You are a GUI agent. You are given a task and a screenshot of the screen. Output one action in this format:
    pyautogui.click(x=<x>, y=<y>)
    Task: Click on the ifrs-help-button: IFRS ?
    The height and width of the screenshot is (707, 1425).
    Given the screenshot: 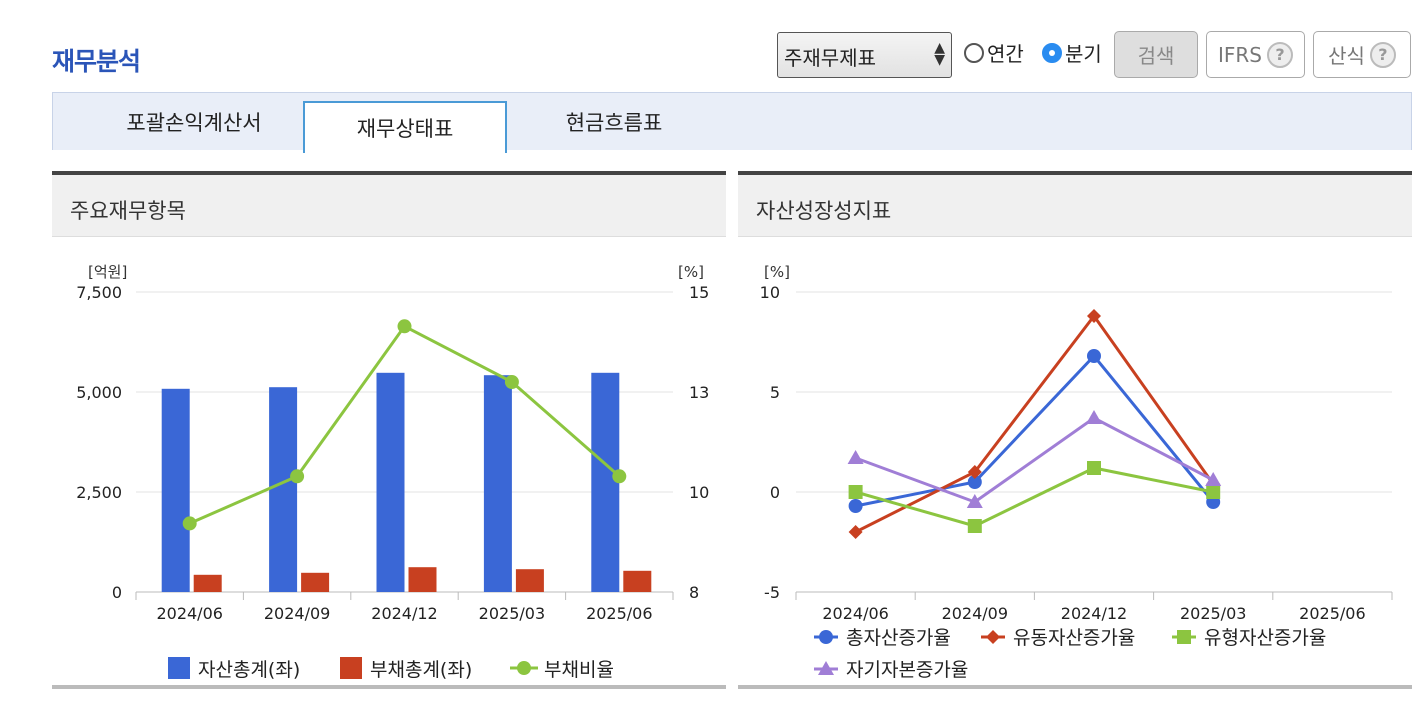 What is the action you would take?
    pyautogui.click(x=1255, y=54)
    